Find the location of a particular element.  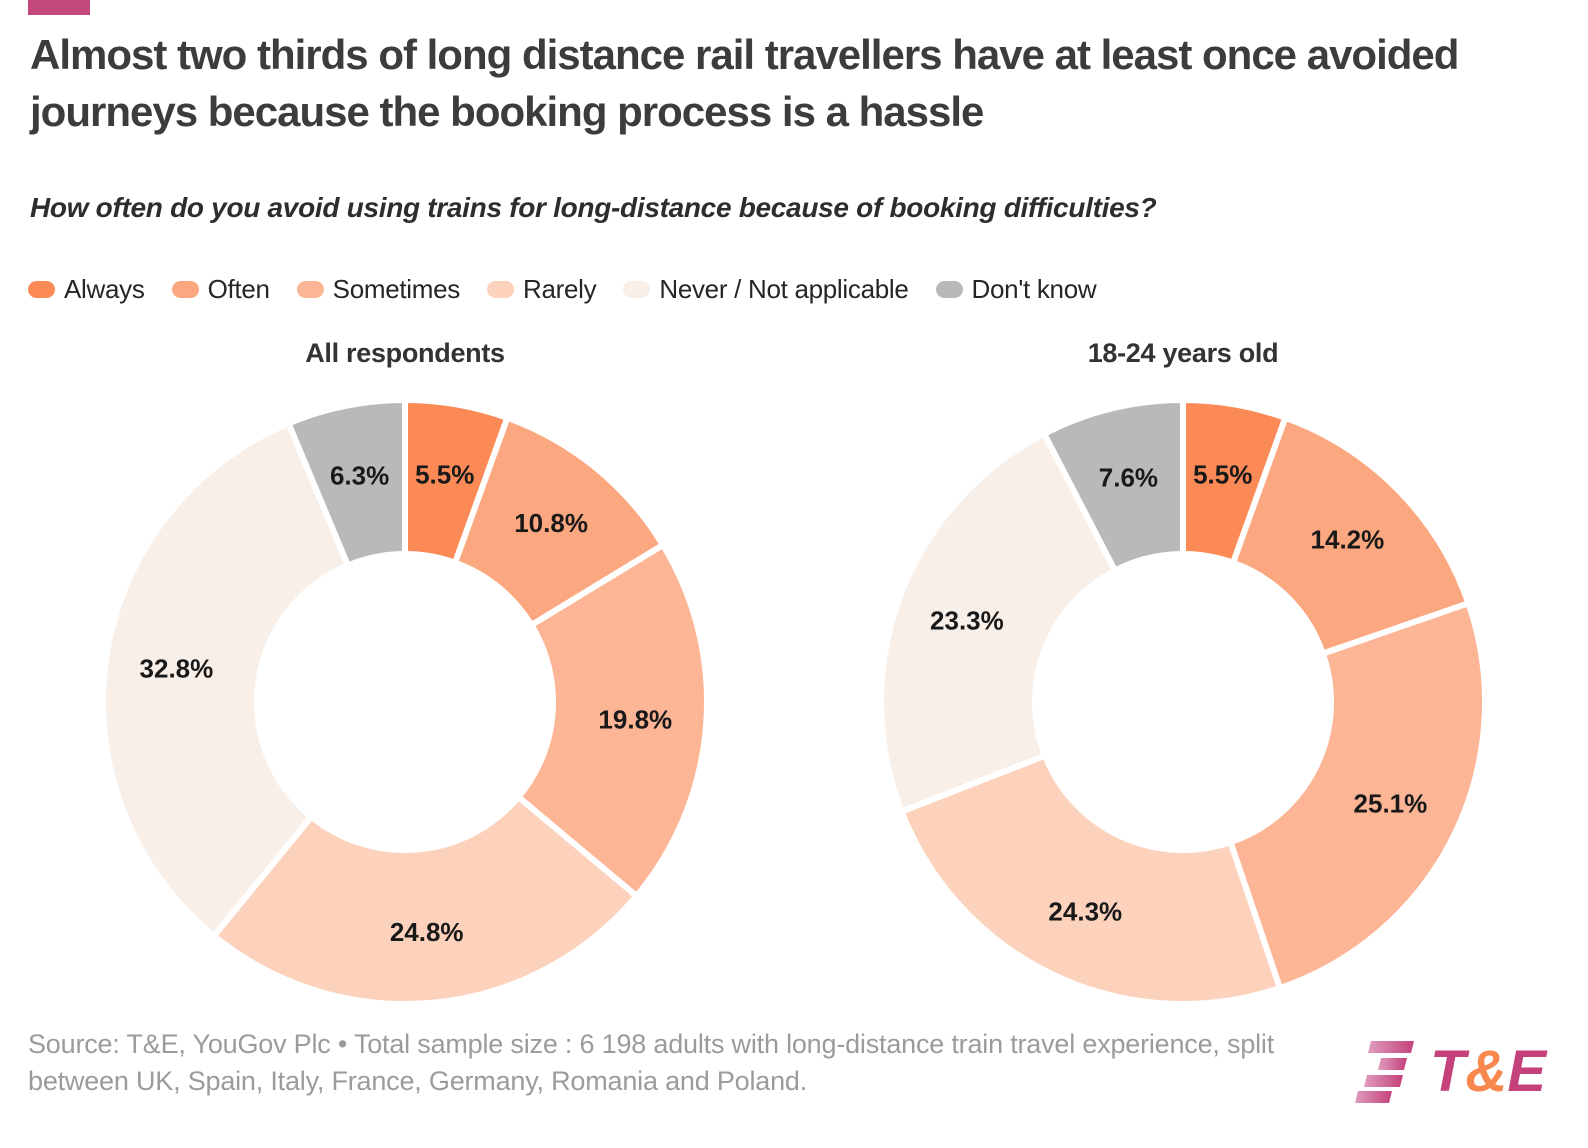

legend-item-always: Always is located at coordinates (86, 289).